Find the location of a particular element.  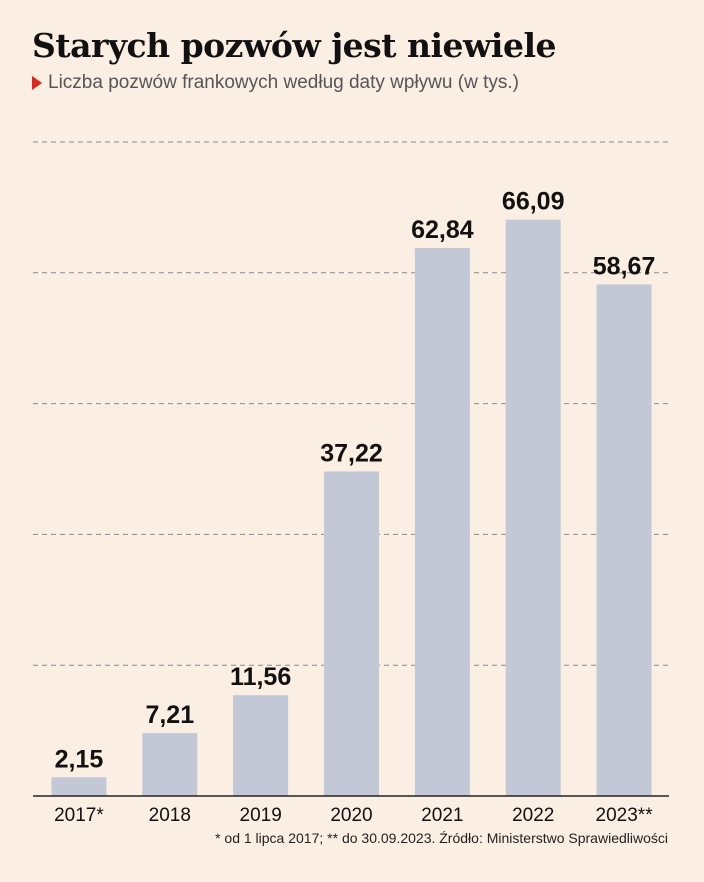

x-tick-label: 2023** is located at coordinates (625, 815).